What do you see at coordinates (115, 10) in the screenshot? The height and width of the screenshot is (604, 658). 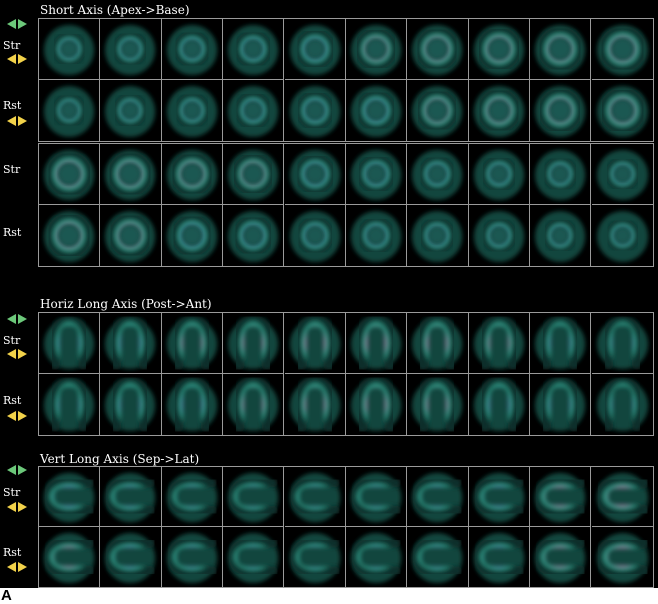 I see `section-title-short-axis: Short Axis (Apex->Base)` at bounding box center [115, 10].